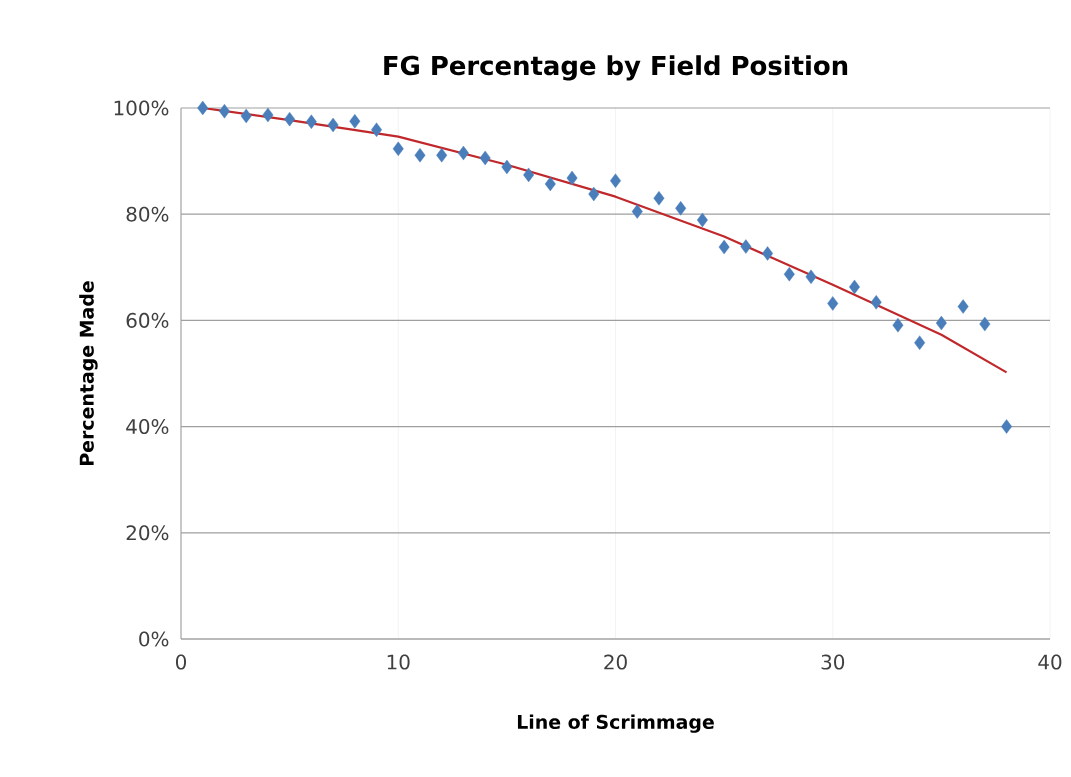  I want to click on x-tick-label: 10, so click(398, 662).